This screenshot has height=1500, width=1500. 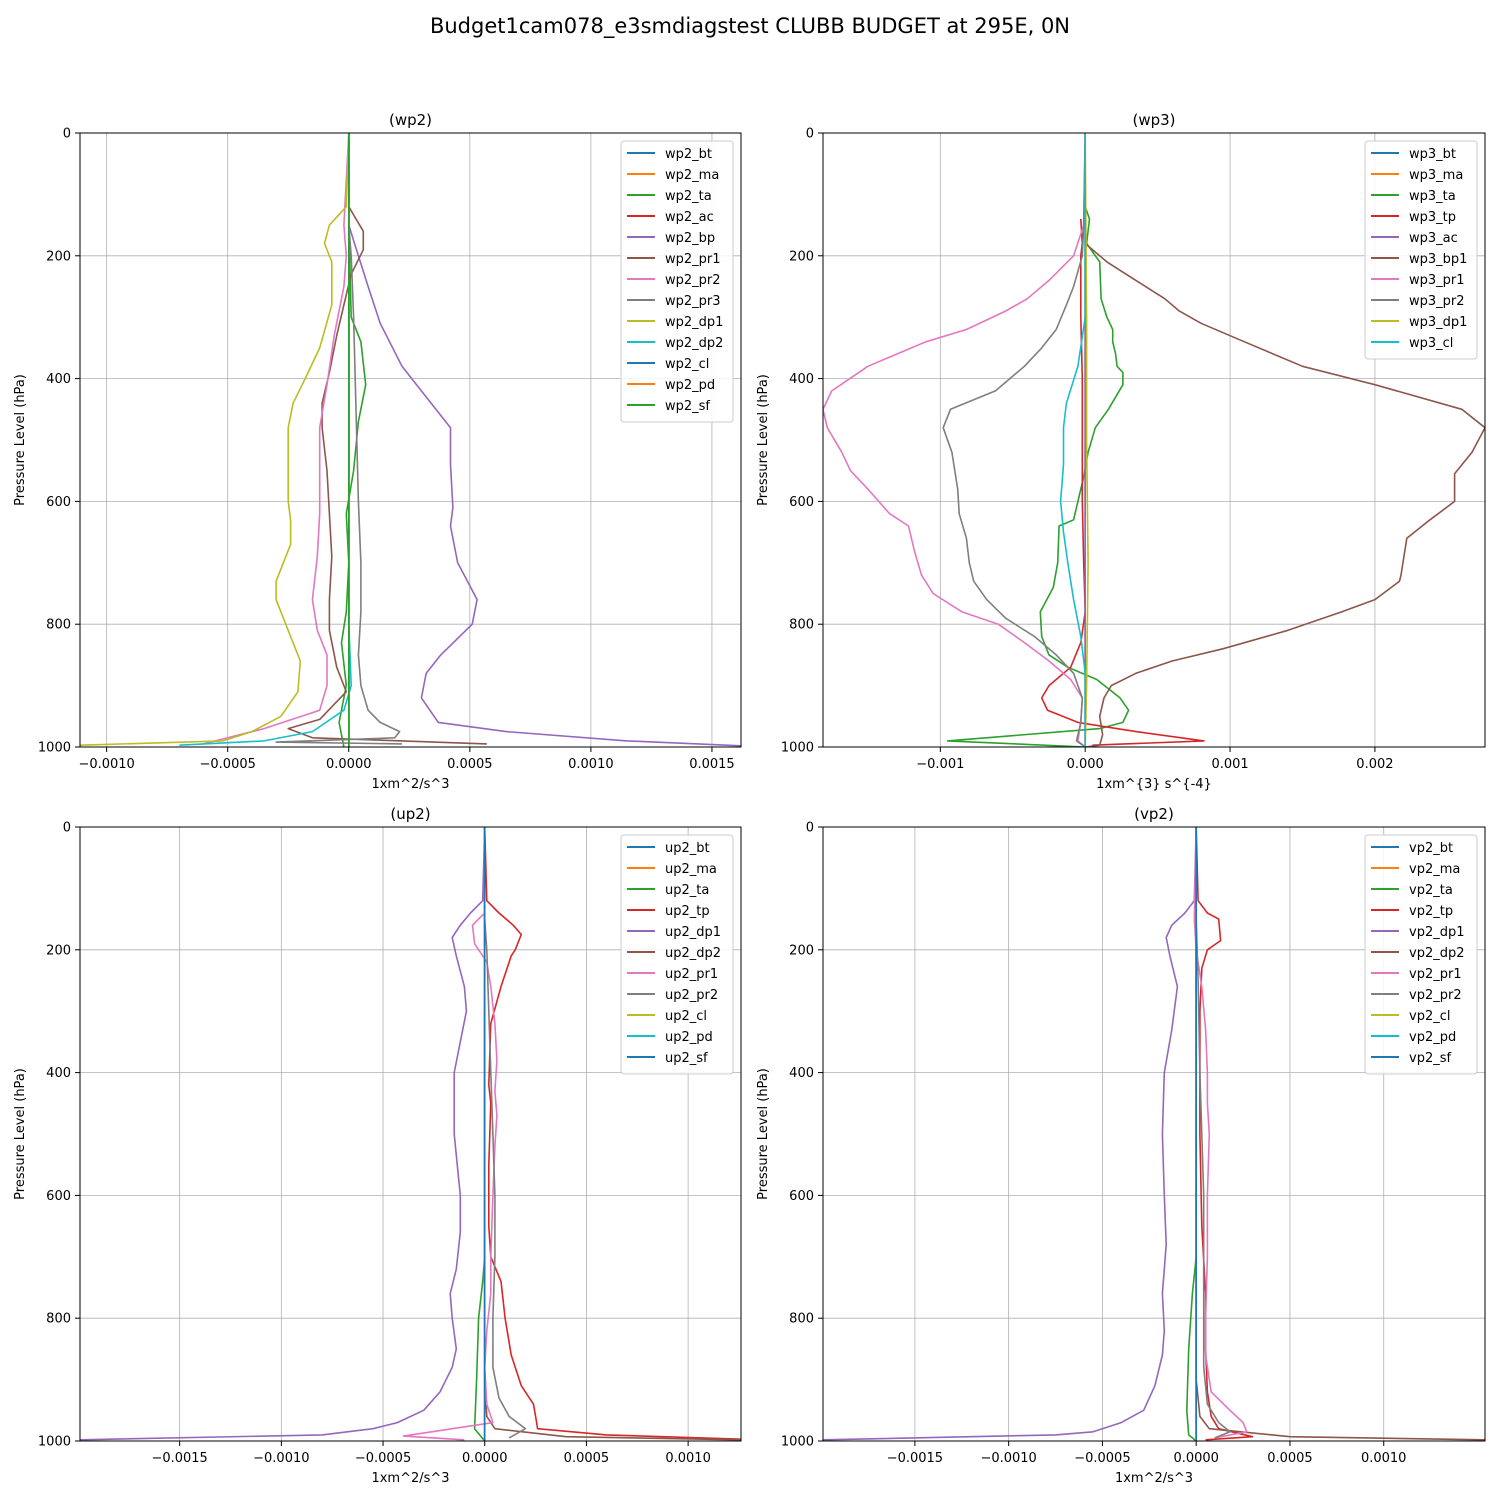 What do you see at coordinates (1436, 175) in the screenshot?
I see `legend-label: wp3_ma` at bounding box center [1436, 175].